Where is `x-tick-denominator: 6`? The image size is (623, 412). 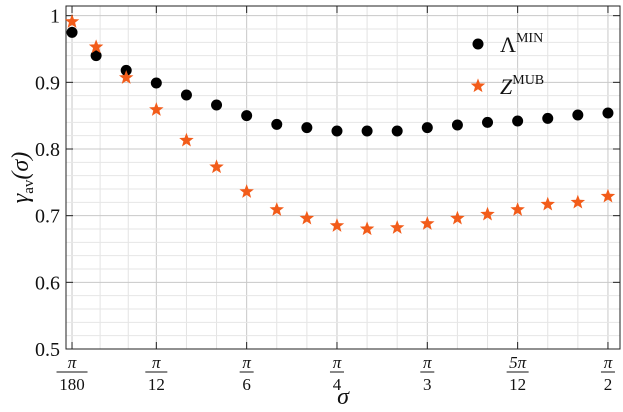
x-tick-denominator: 6 is located at coordinates (246, 384).